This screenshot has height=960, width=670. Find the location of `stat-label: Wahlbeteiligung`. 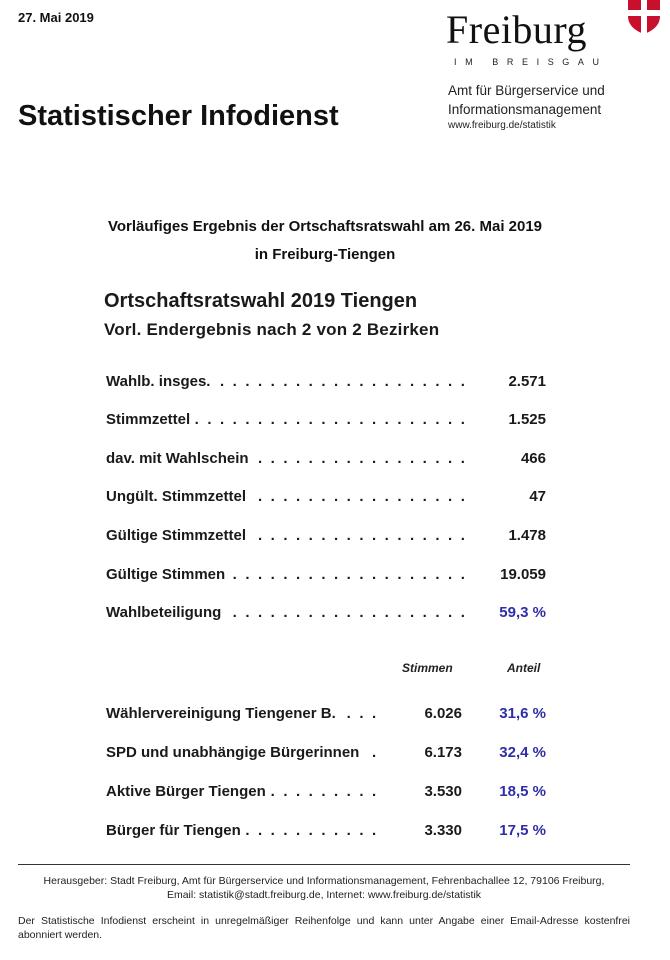

stat-label: Wahlbeteiligung is located at coordinates (166, 612).